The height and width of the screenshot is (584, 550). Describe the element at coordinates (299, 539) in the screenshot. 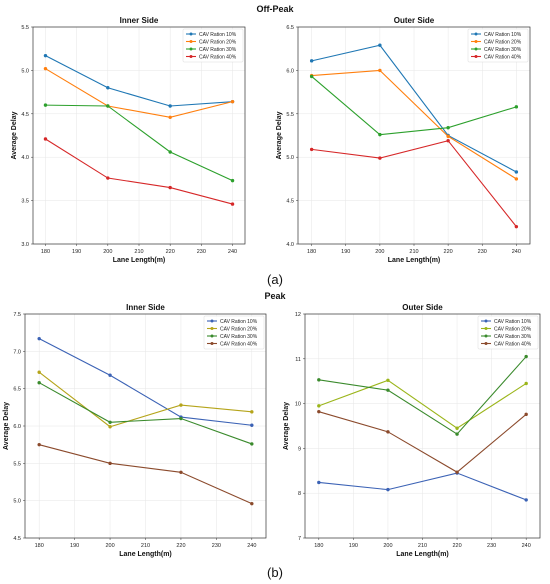

I see `y-tick-label: 7` at that location.